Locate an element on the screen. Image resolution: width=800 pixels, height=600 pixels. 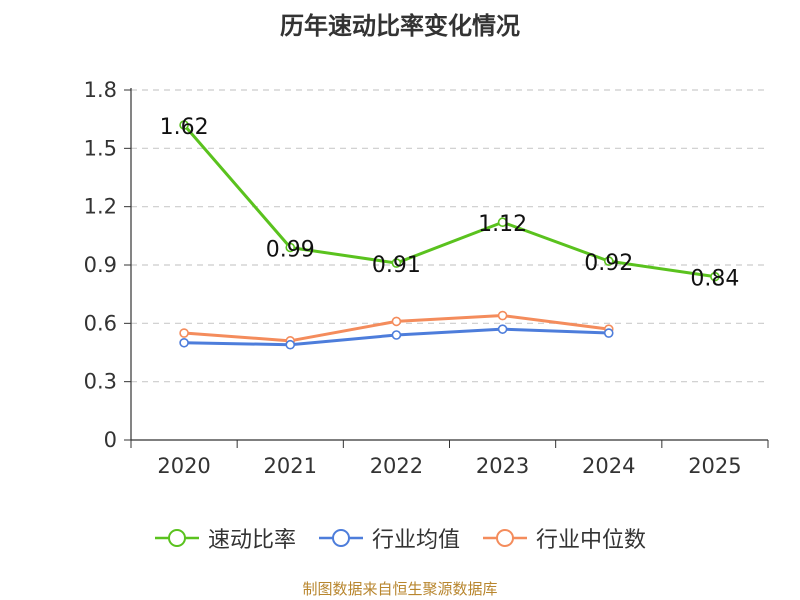
x-tick-label: 2024 is located at coordinates (608, 466).